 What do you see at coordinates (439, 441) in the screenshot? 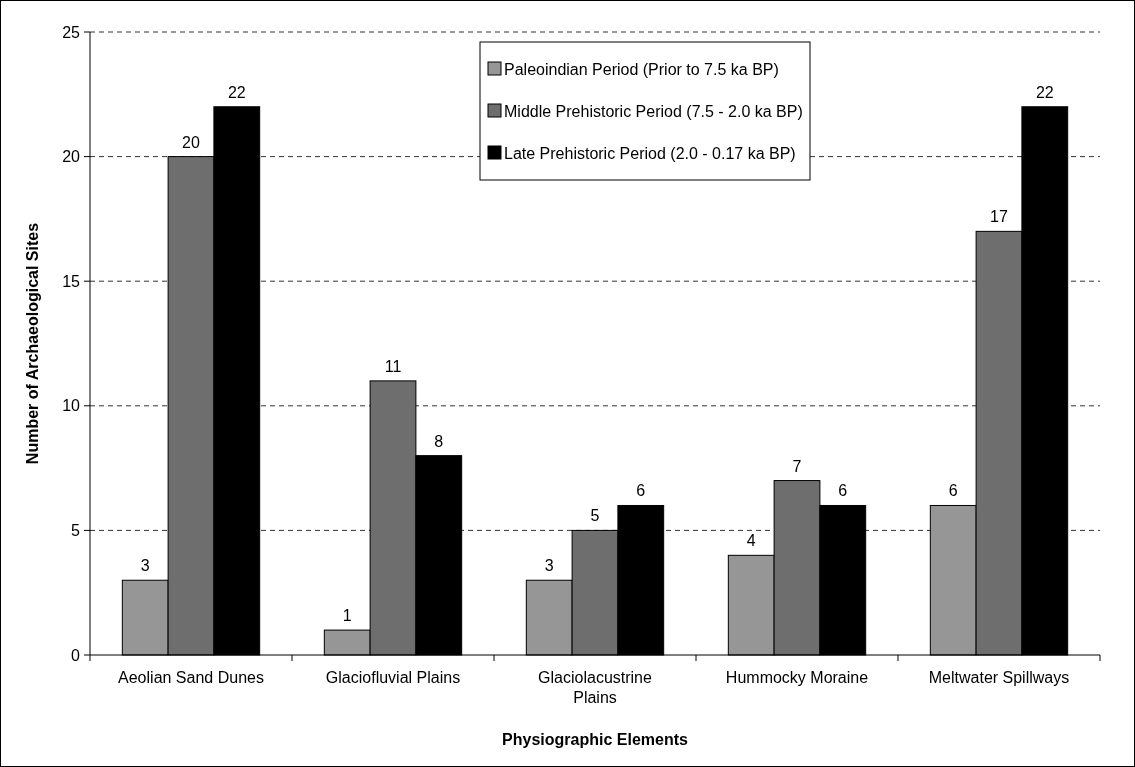
I see `data-label: 8` at bounding box center [439, 441].